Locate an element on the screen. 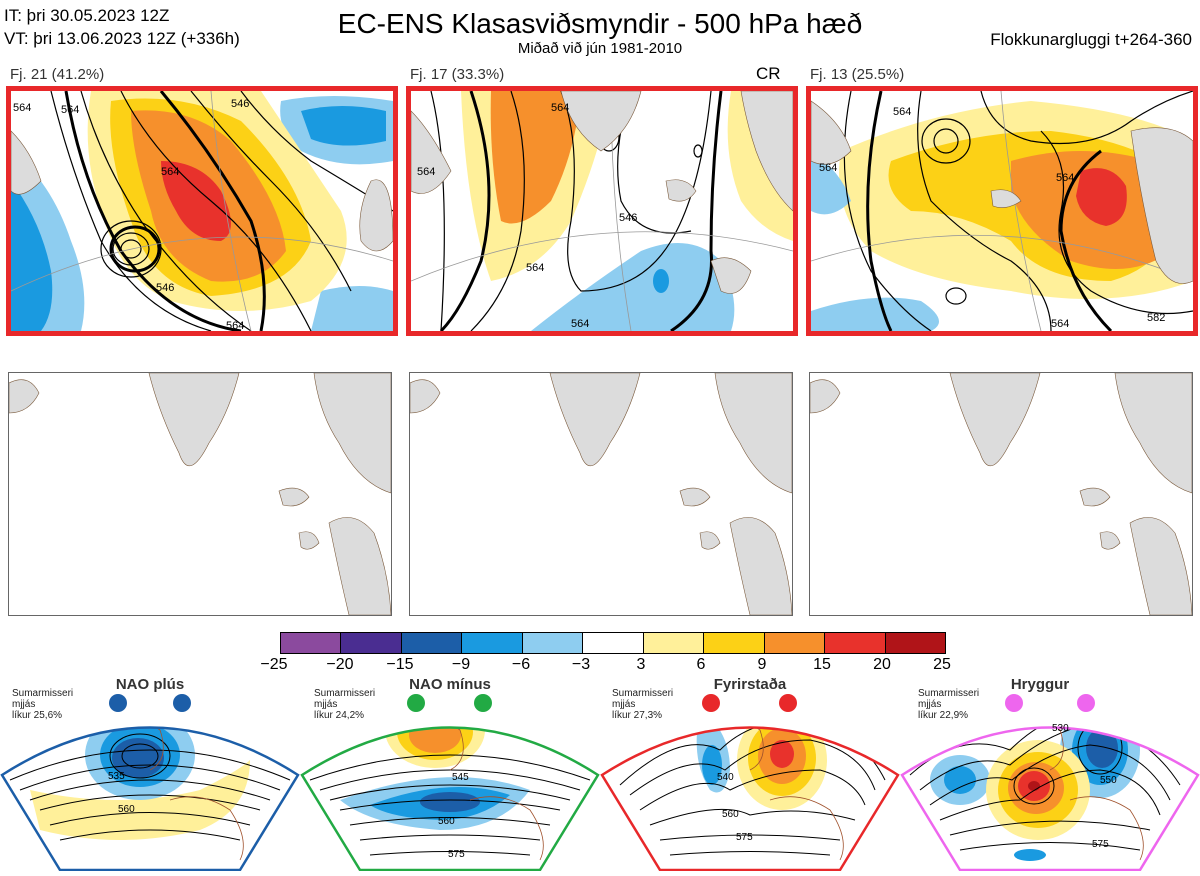  regime-4-label: 550 is located at coordinates (1108, 780).